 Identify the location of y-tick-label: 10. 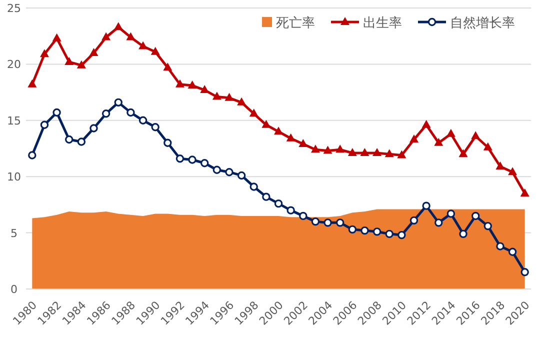
(14, 177).